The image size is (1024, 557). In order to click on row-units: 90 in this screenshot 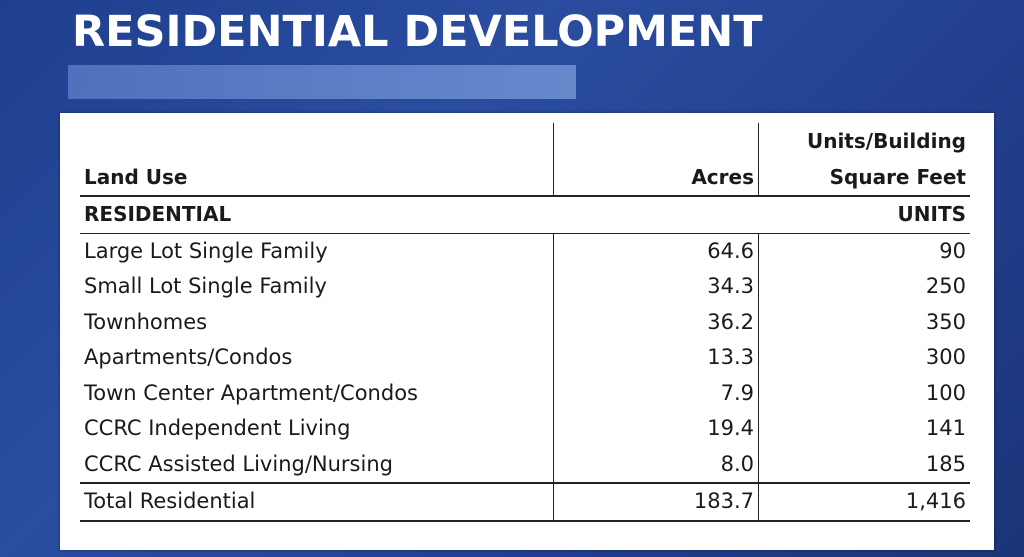, I will do `click(952, 250)`.